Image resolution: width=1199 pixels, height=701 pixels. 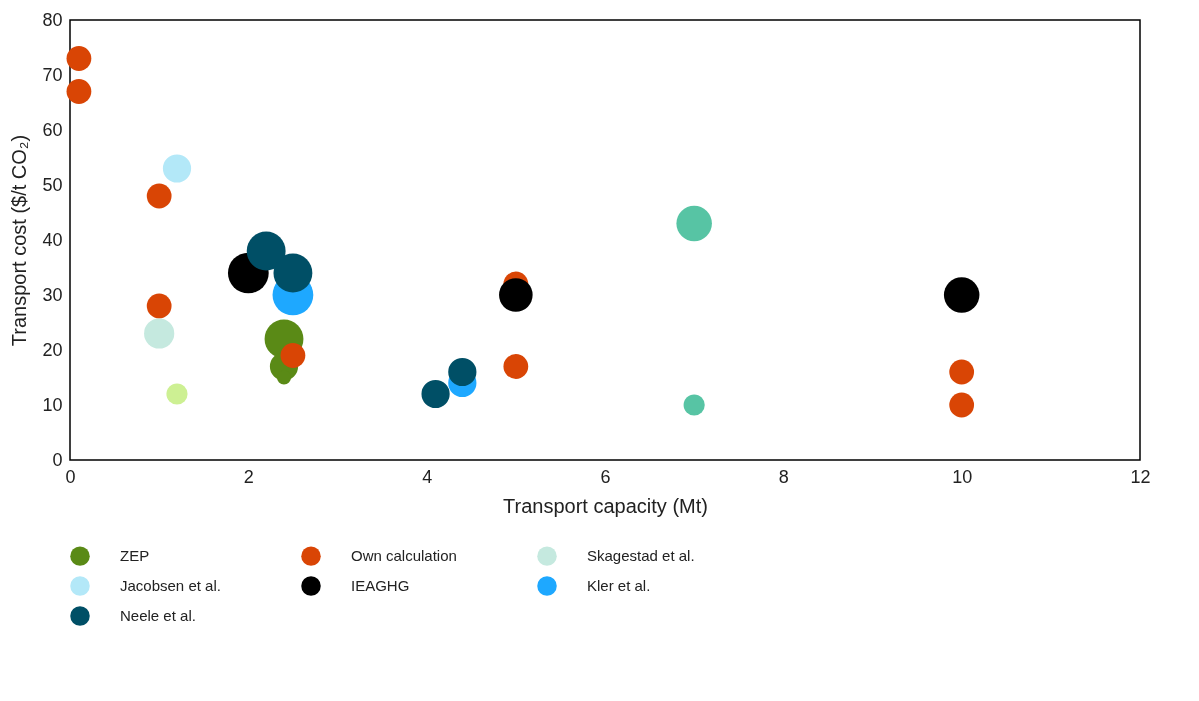 I want to click on legend-label: Neele et al., so click(x=158, y=615).